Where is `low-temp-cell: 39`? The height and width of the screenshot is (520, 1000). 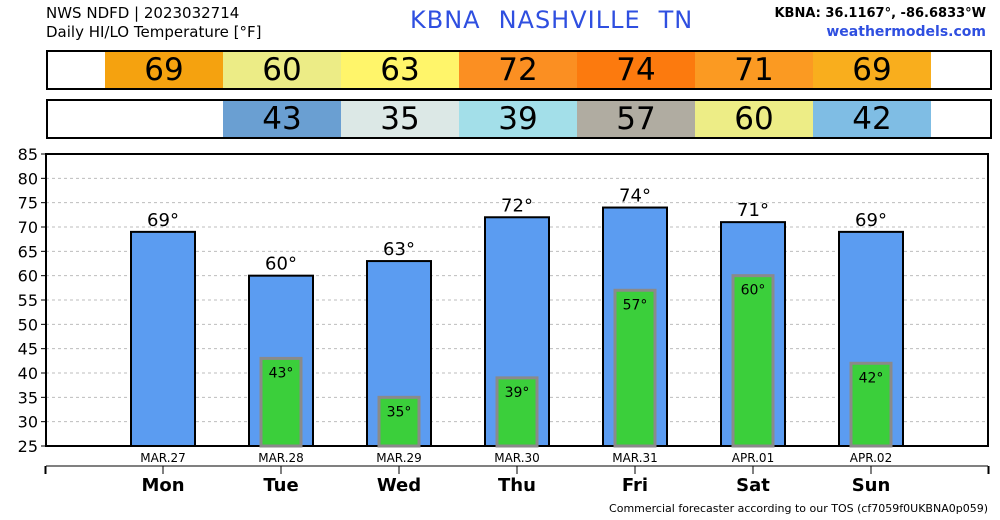 low-temp-cell: 39 is located at coordinates (518, 119).